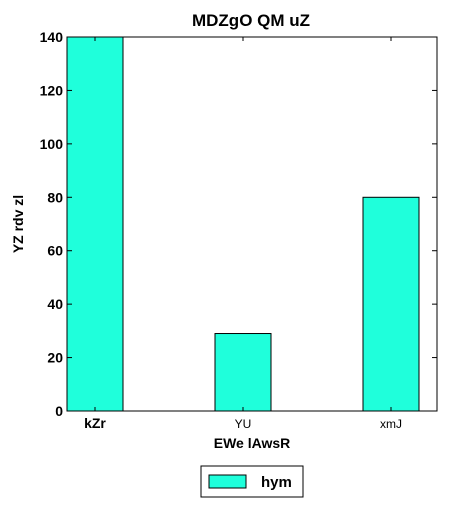 Image resolution: width=450 pixels, height=525 pixels. What do you see at coordinates (59, 411) in the screenshot?
I see `y-tick-label-0: 0` at bounding box center [59, 411].